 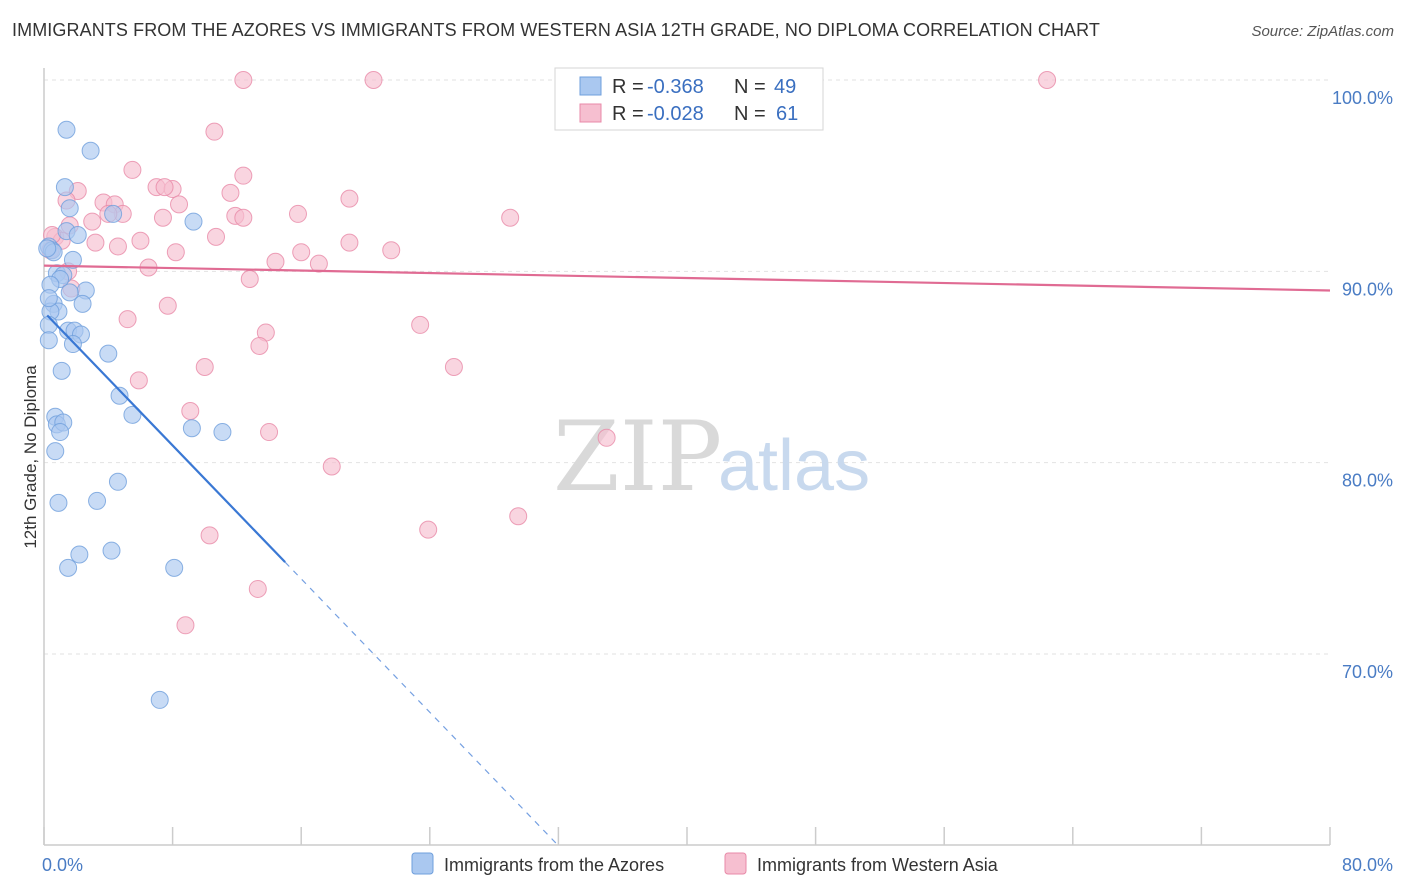 What do you see at coordinates (628, 87) in the screenshot?
I see `azores-r-label: R =` at bounding box center [628, 87].